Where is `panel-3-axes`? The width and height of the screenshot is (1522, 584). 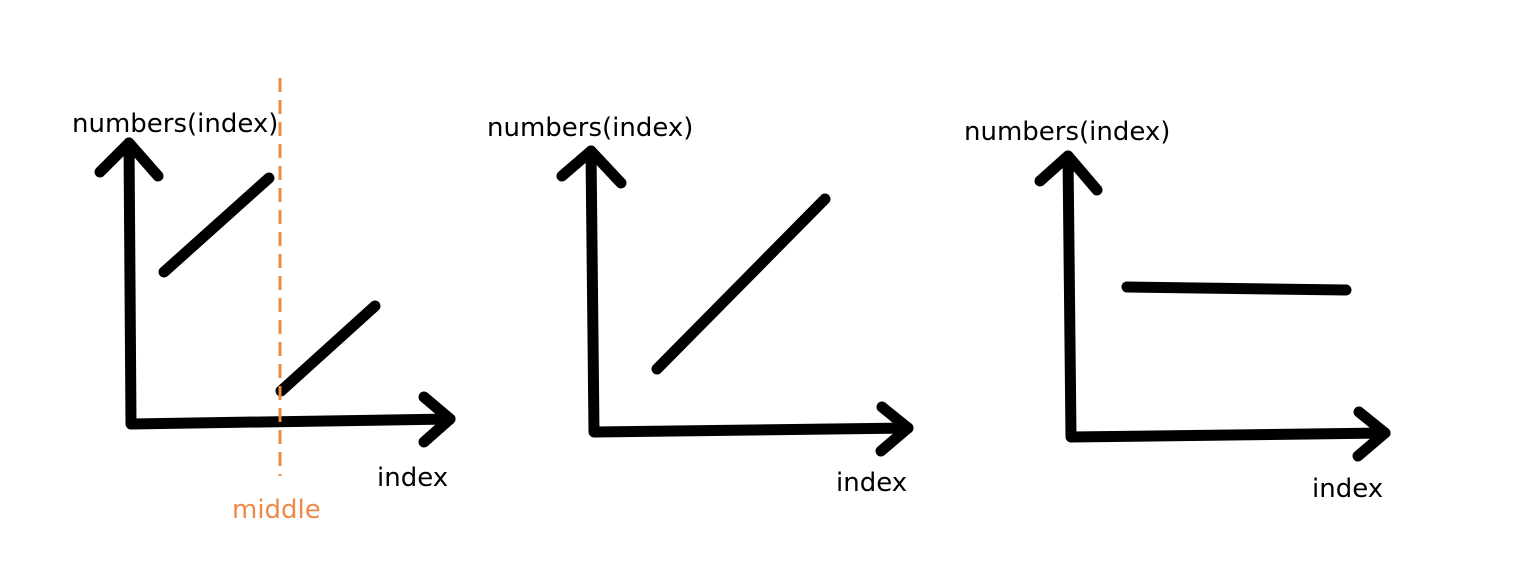 panel-3-axes is located at coordinates (1226, 296).